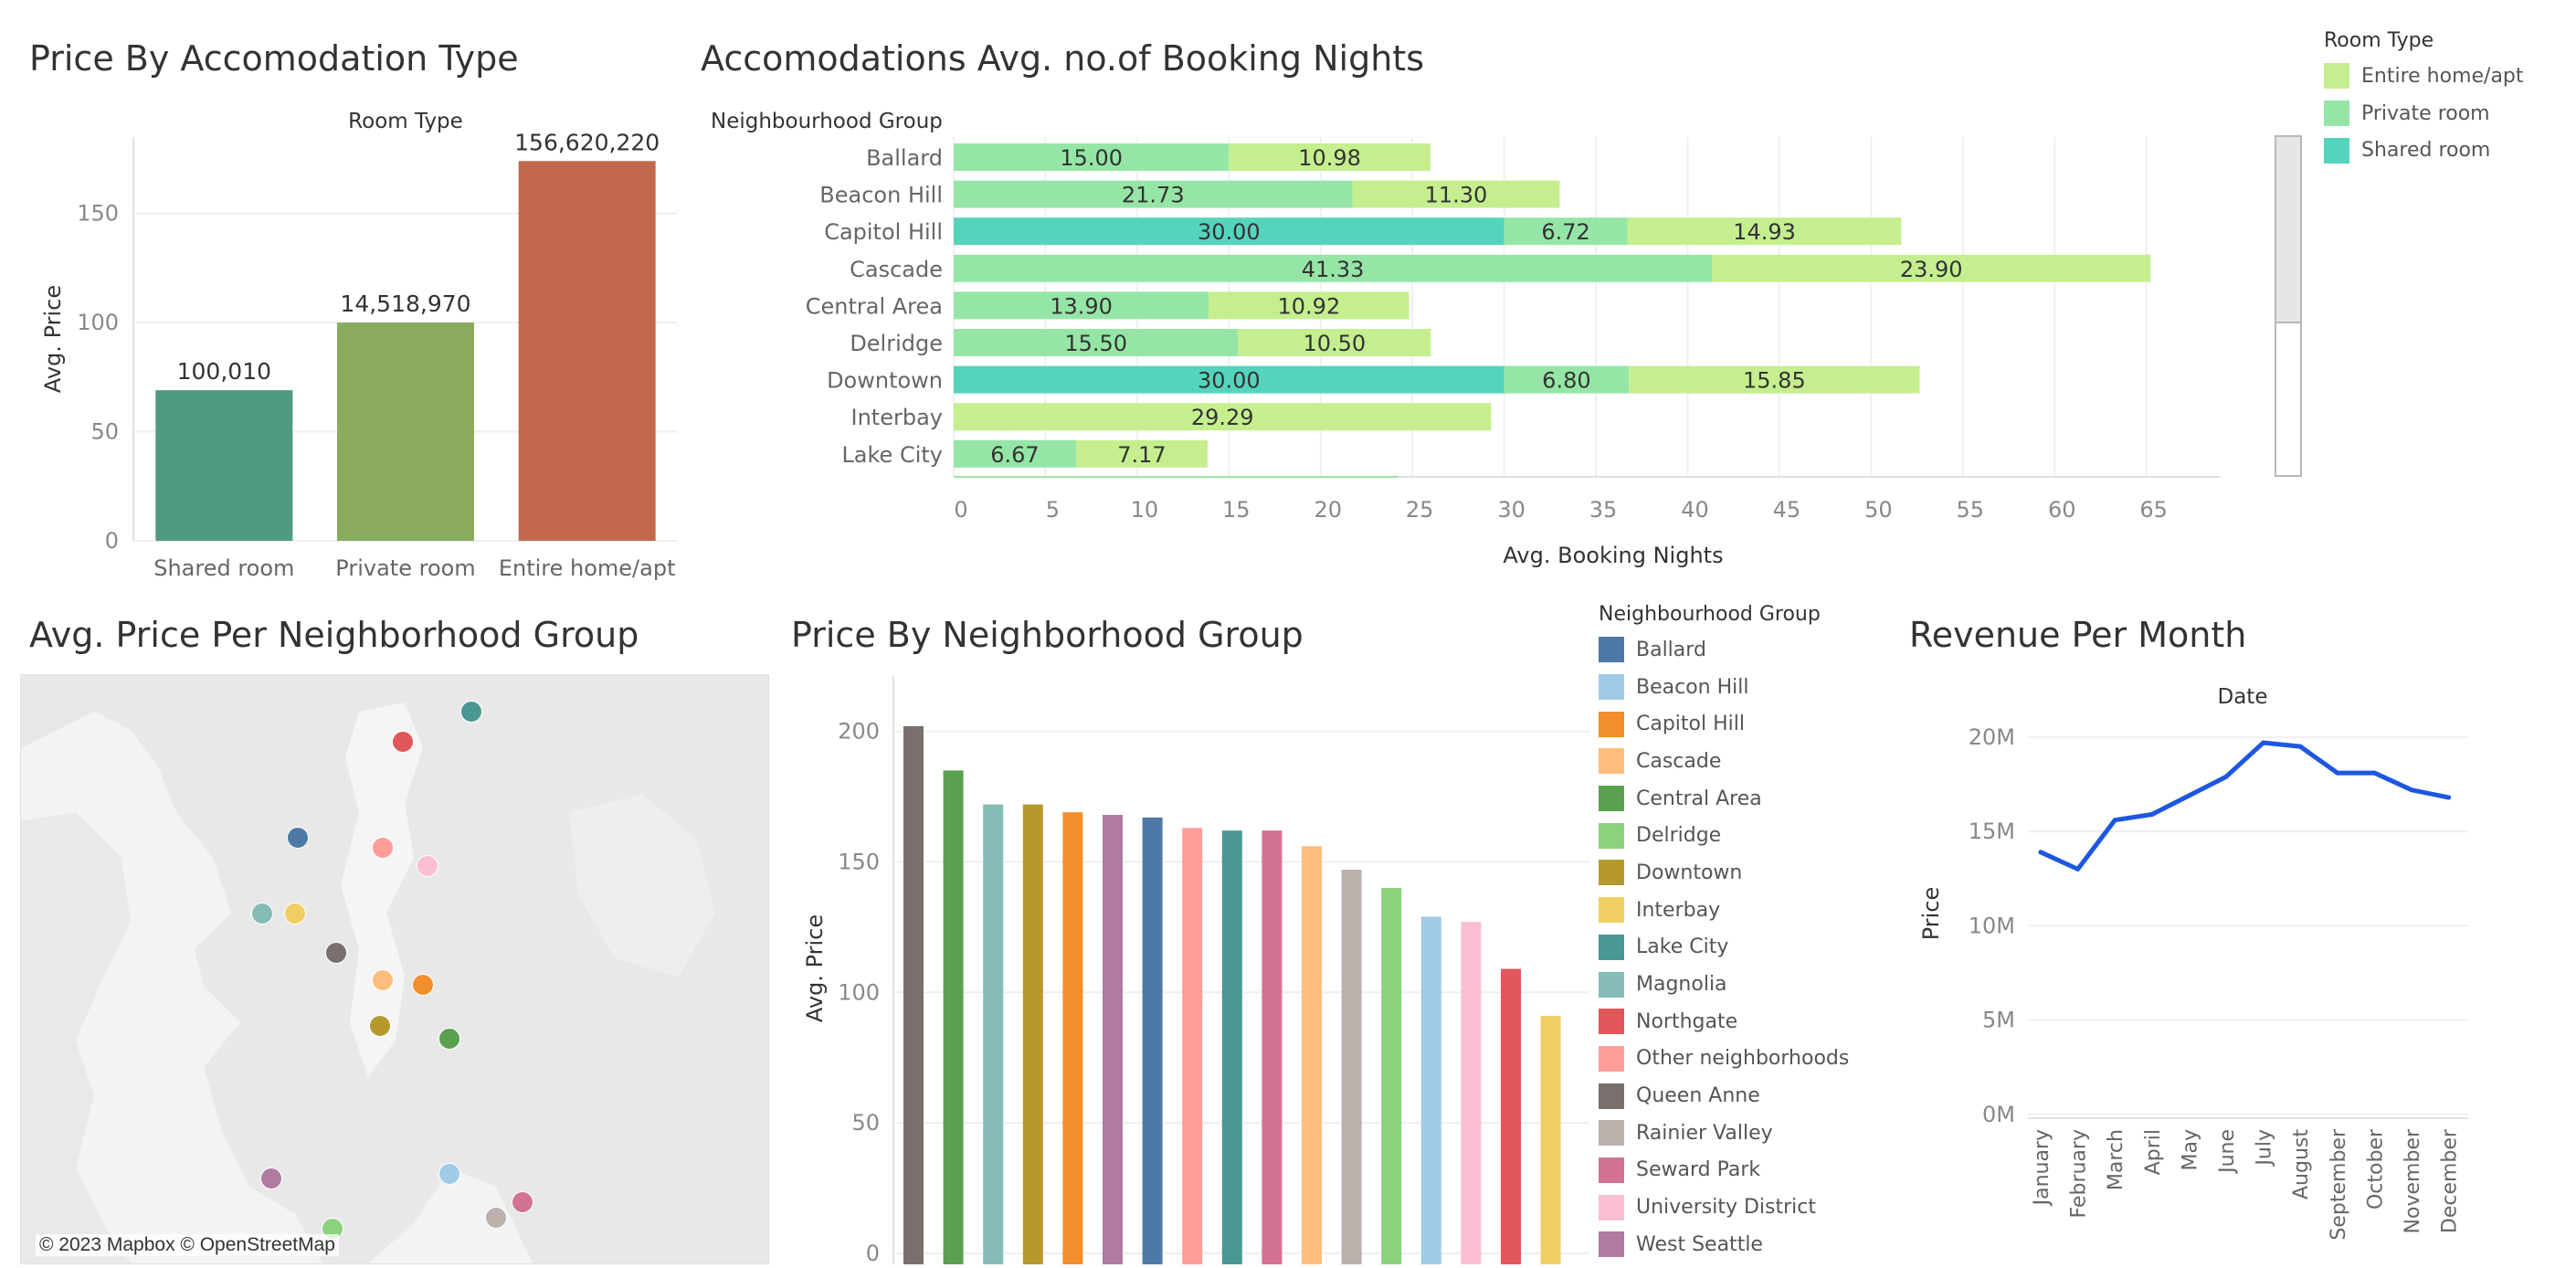 The width and height of the screenshot is (2576, 1268). Describe the element at coordinates (1704, 1133) in the screenshot. I see `legend-label: Rainier Valley` at that location.